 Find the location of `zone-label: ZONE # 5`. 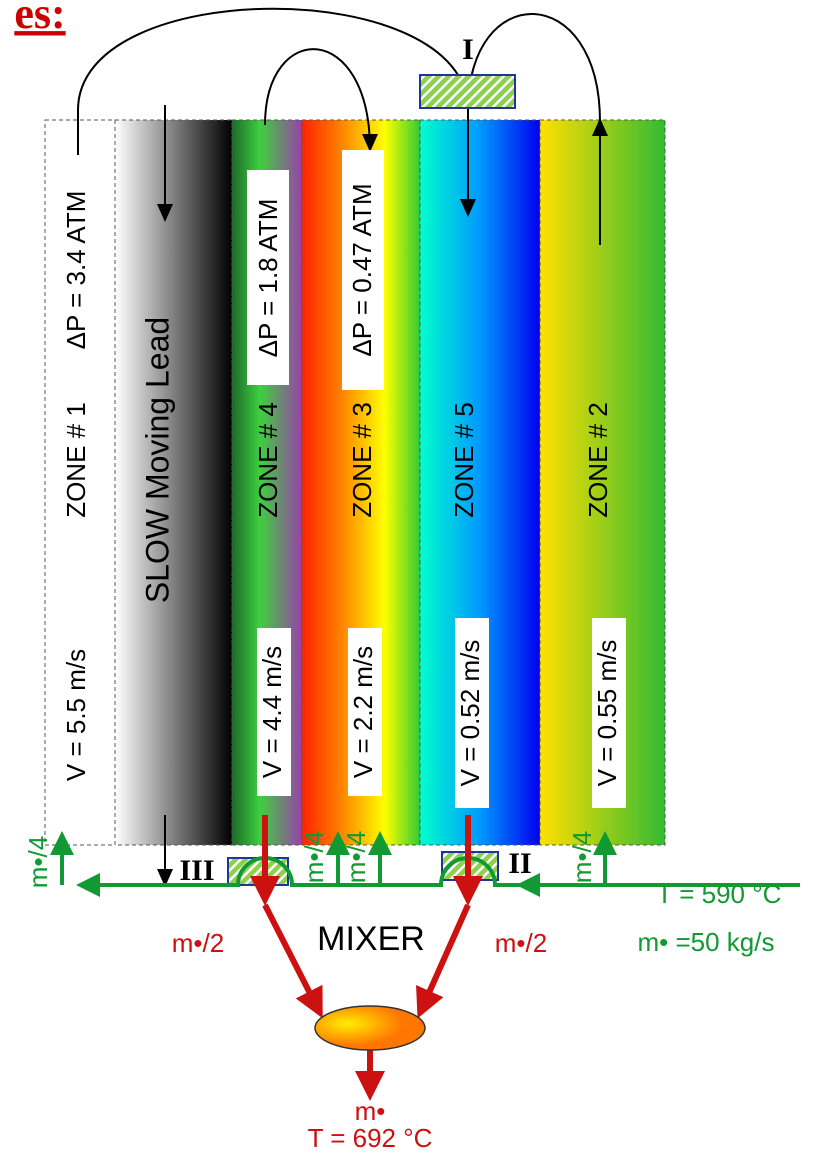

zone-label: ZONE # 5 is located at coordinates (464, 460).